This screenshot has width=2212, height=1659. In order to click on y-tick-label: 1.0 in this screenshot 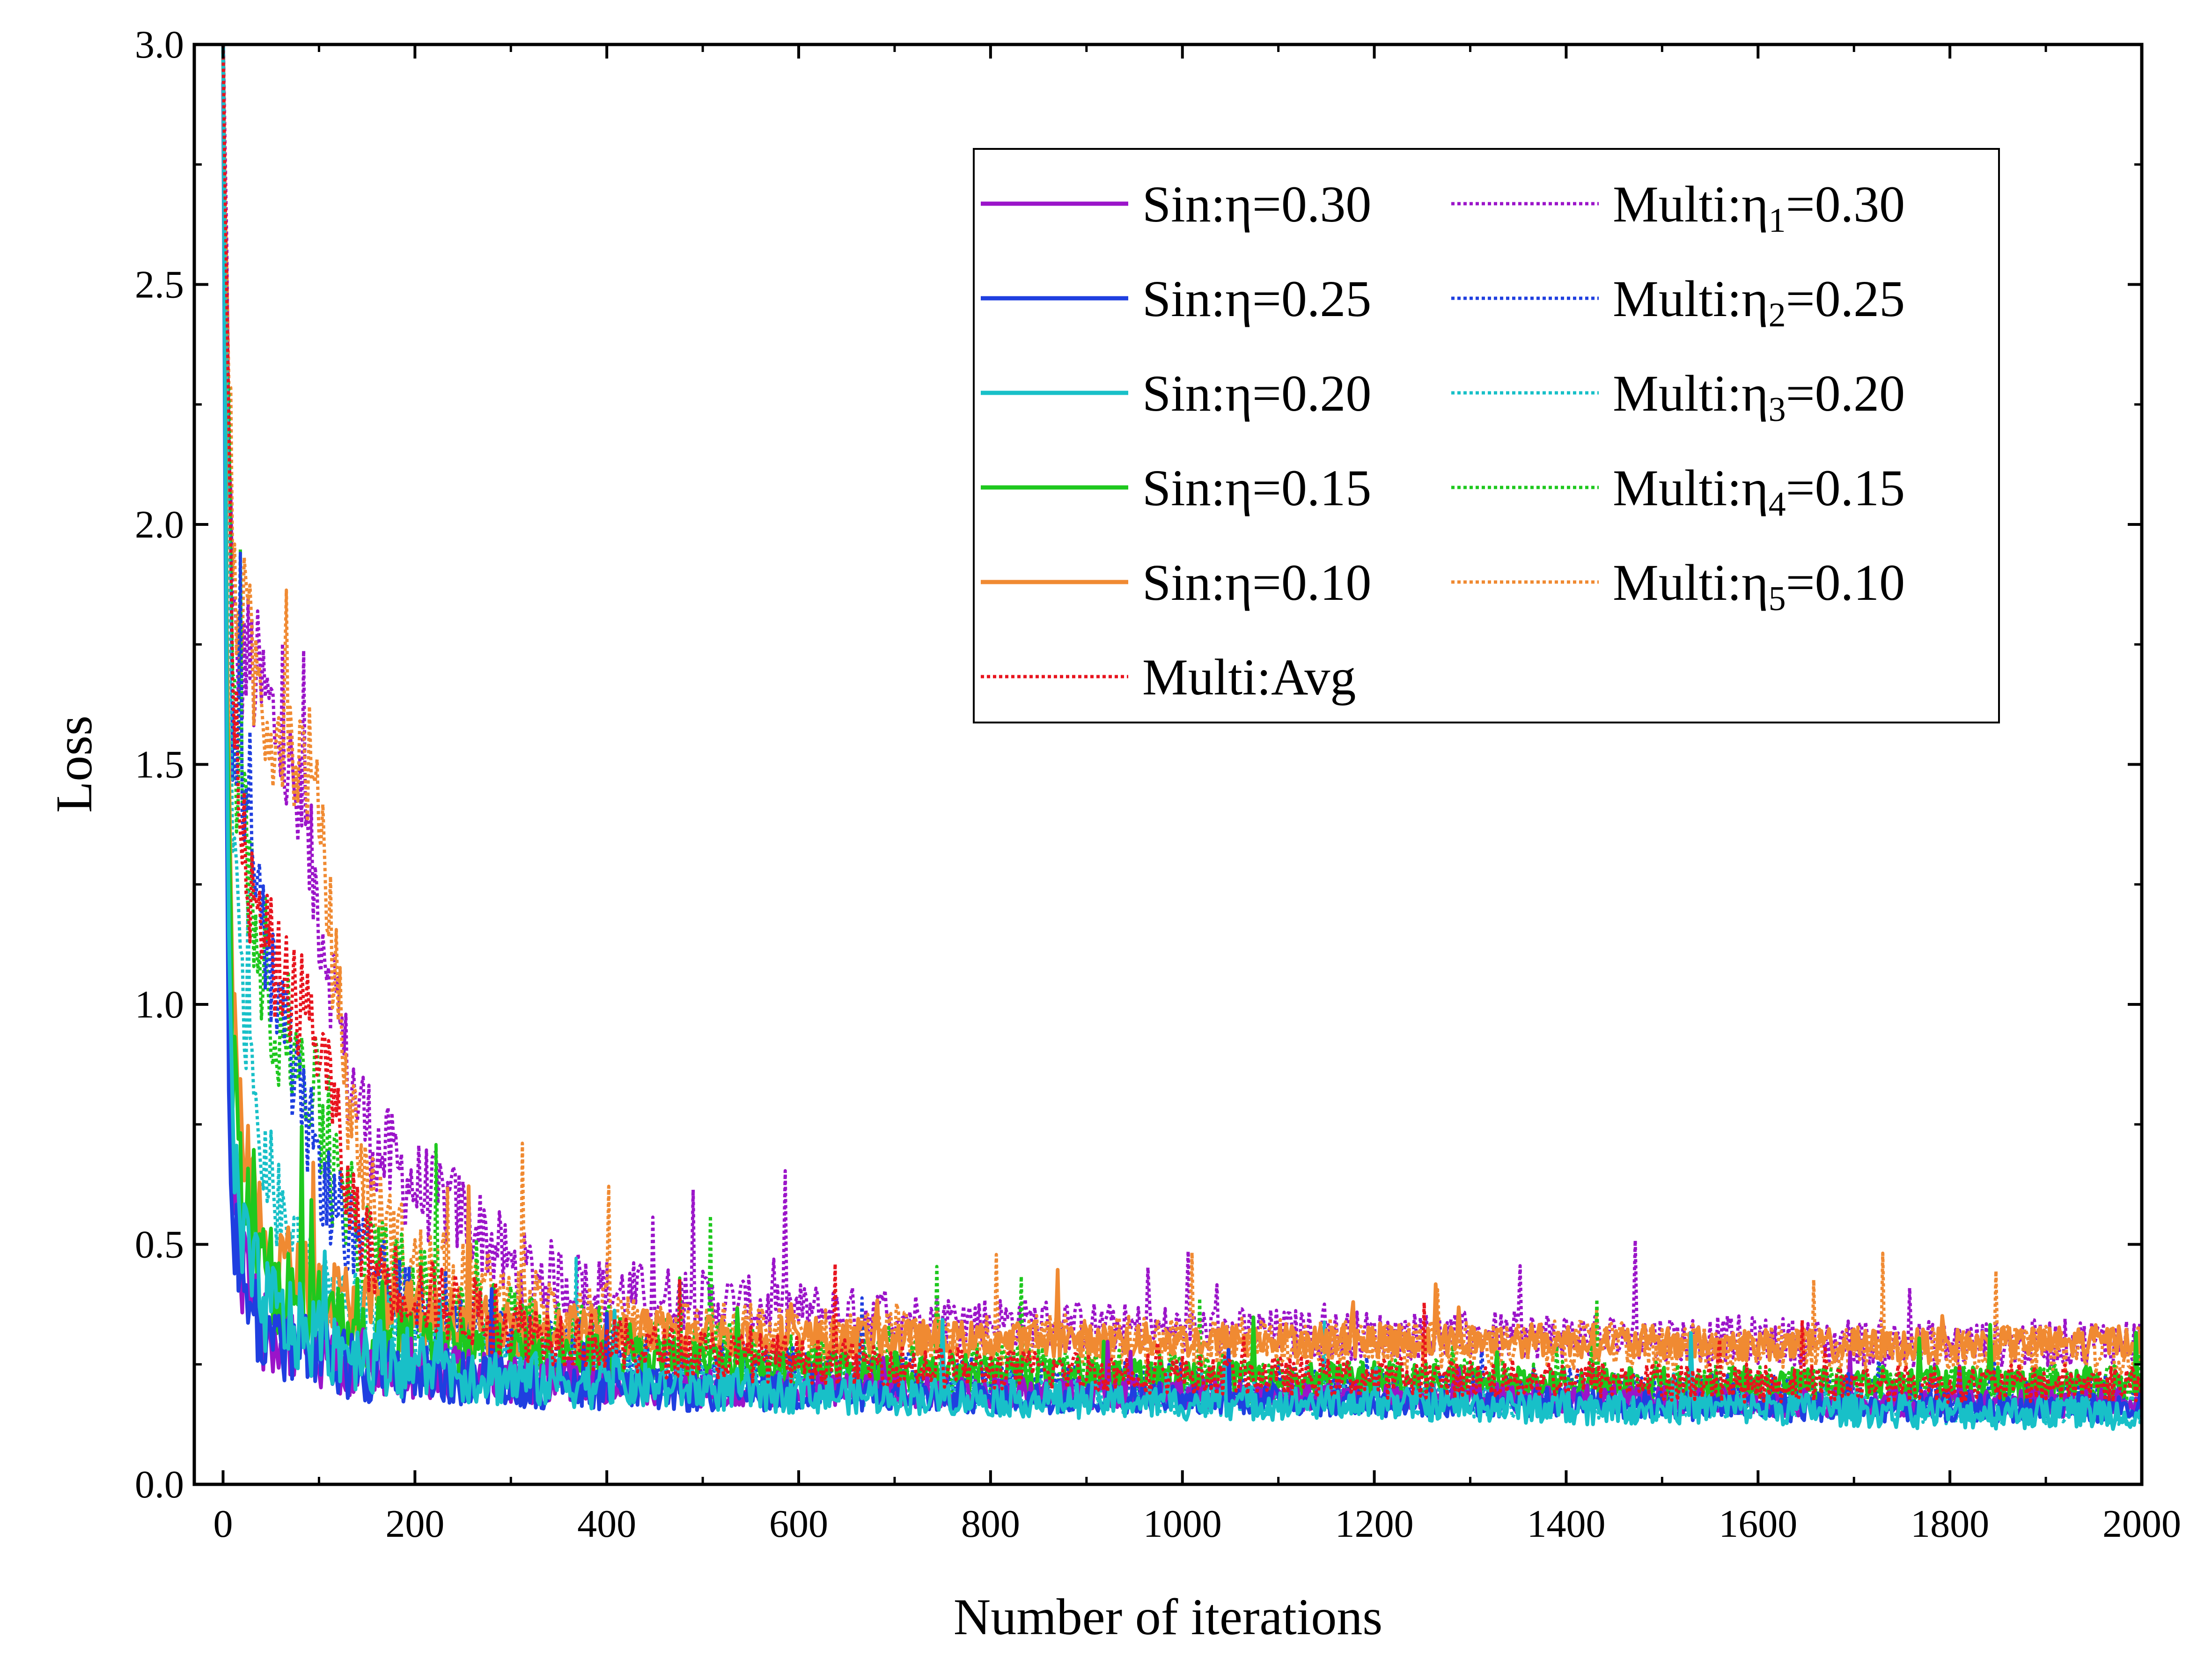, I will do `click(159, 1004)`.